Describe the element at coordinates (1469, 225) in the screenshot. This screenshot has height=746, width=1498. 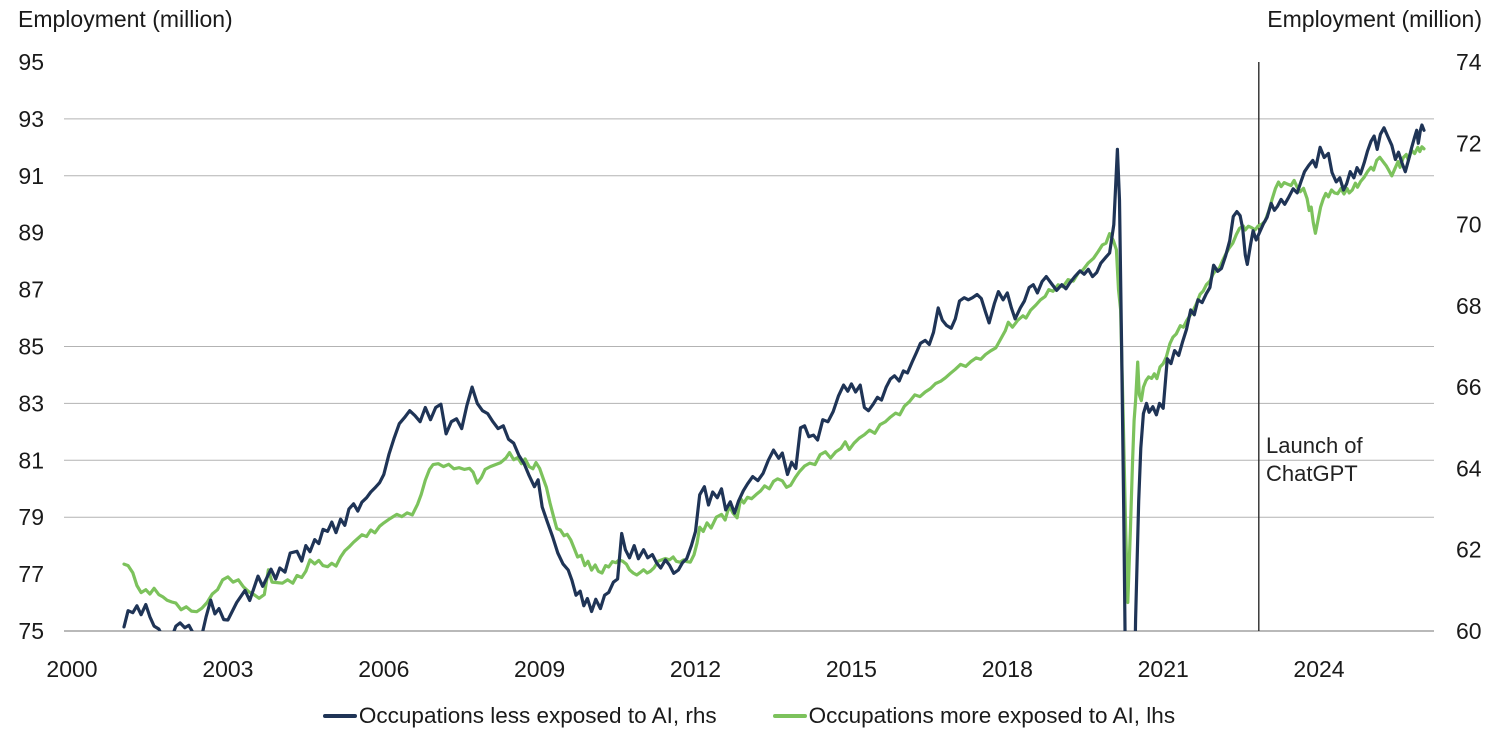
I see `right-axis-tick-label: 70` at that location.